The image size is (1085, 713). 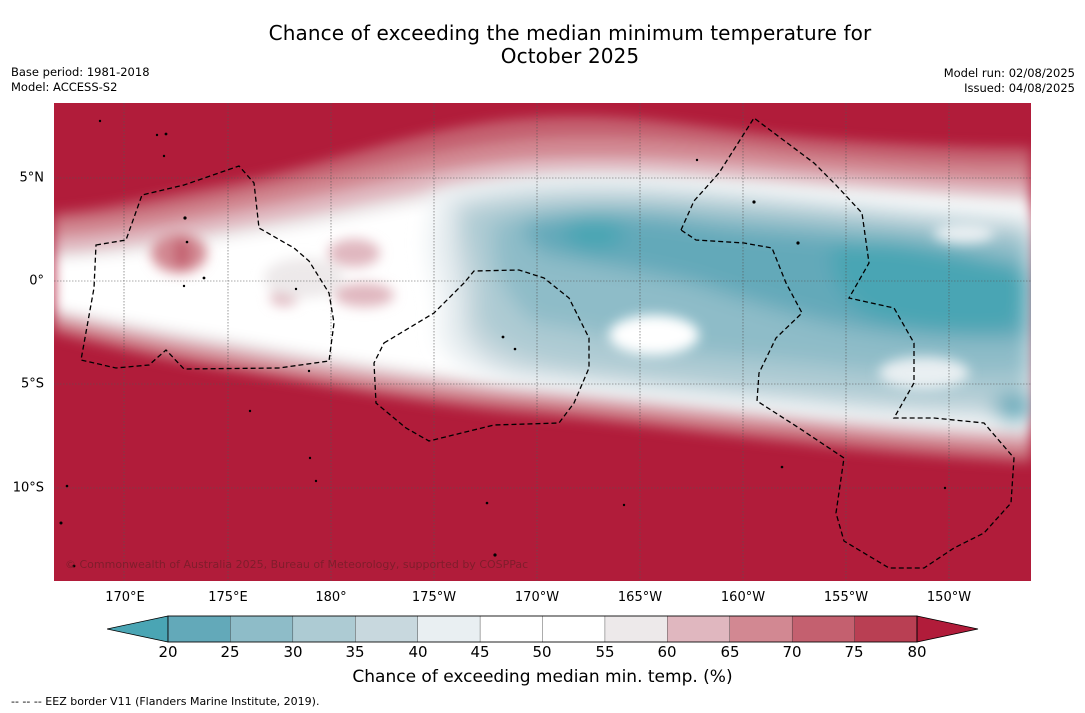 I want to click on patch-65-mid, so click(x=354, y=253).